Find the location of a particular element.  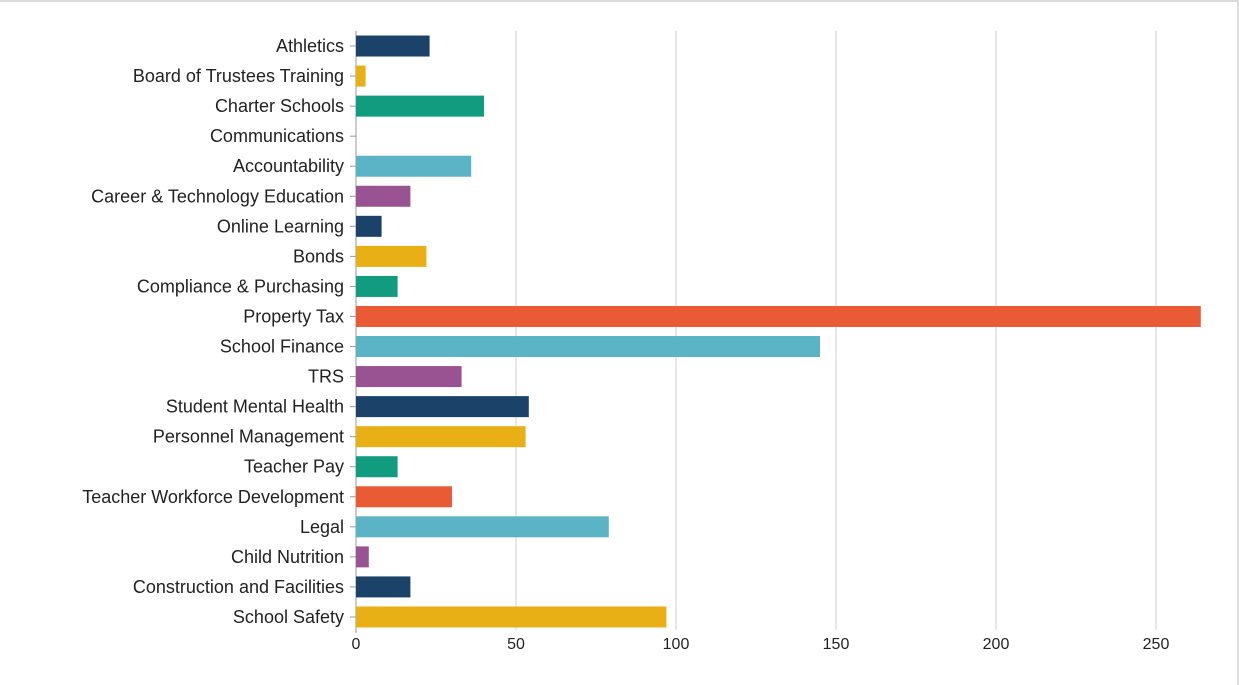

category-label: Teacher Workforce Development is located at coordinates (213, 497).